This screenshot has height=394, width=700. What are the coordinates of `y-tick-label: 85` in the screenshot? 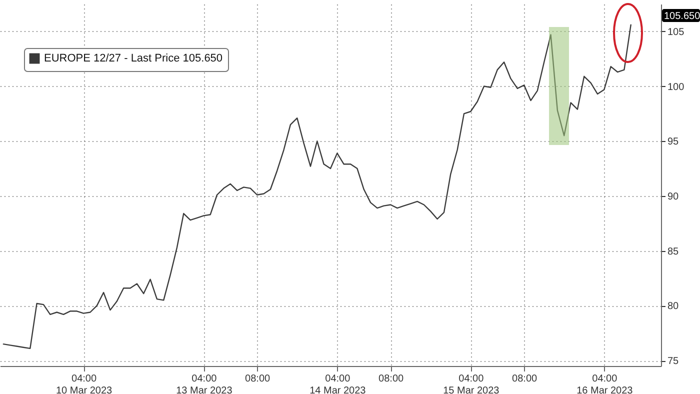 It's located at (674, 252).